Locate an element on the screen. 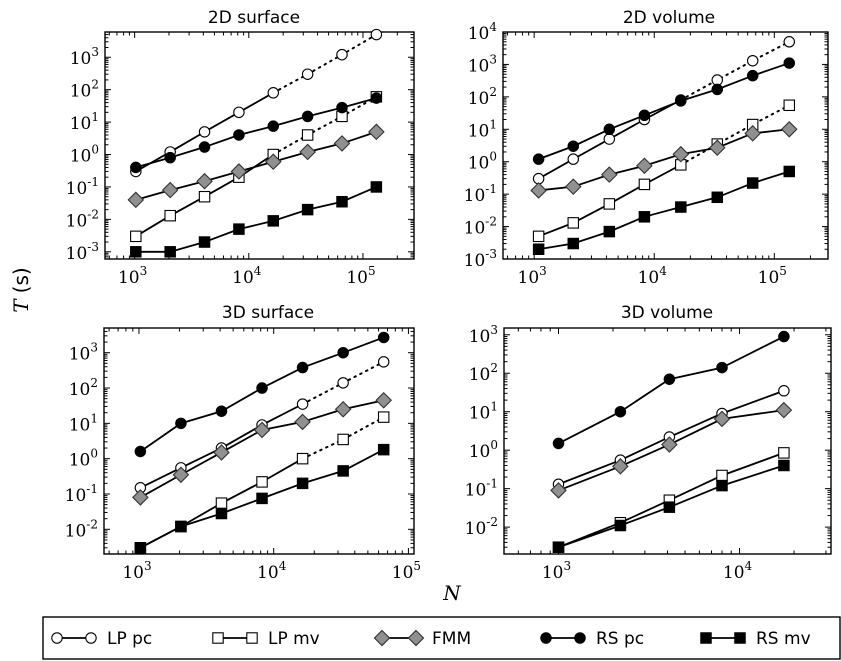 Image resolution: width=841 pixels, height=661 pixels. series-lp-pc-extrapolation is located at coordinates (735, 70).